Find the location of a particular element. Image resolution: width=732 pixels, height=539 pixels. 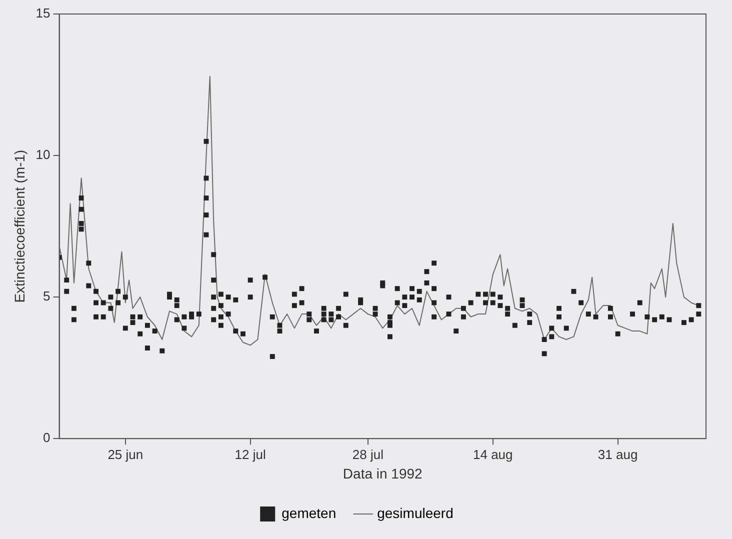

y-axis-title: Extinctiecoefficient (m-1) is located at coordinates (19, 226).